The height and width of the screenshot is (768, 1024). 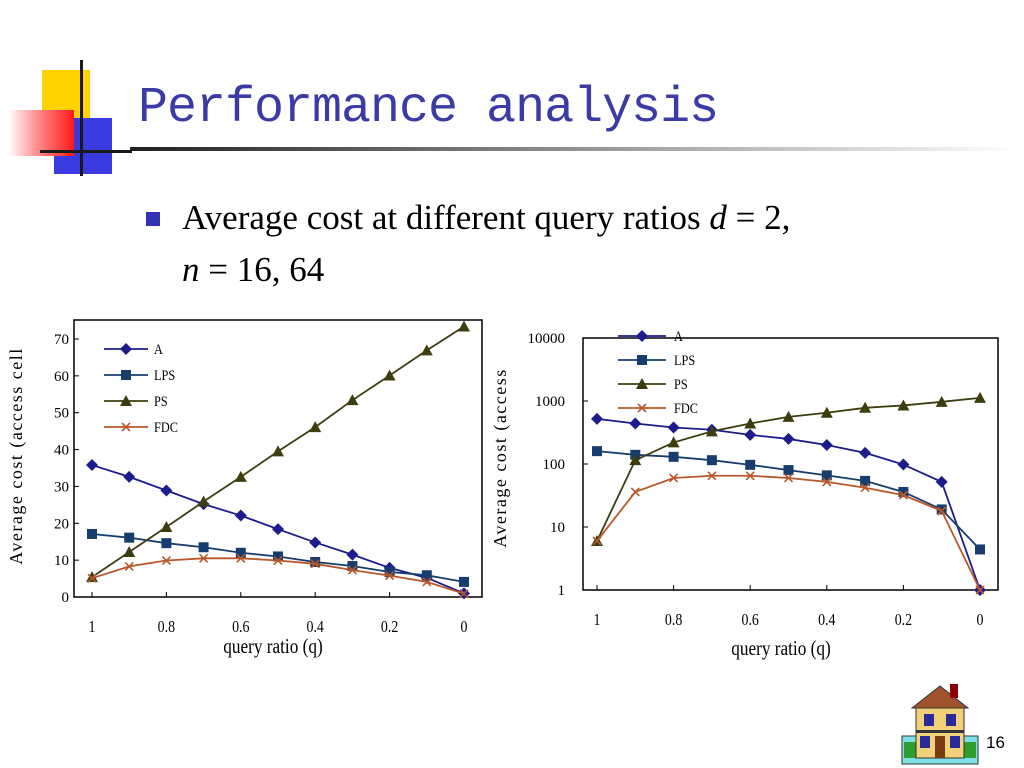 What do you see at coordinates (446, 217) in the screenshot?
I see `bullet-lead: Average cost at different query ratios` at bounding box center [446, 217].